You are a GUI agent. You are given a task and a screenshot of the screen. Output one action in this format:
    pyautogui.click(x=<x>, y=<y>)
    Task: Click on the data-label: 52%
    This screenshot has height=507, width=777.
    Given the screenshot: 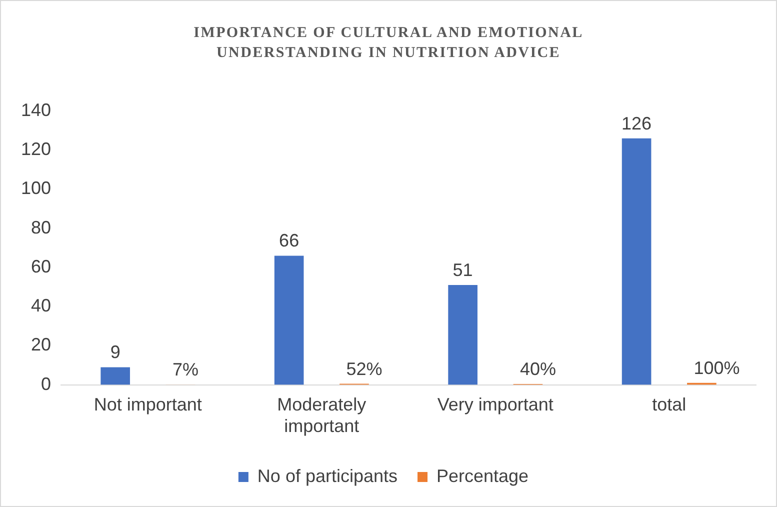 What is the action you would take?
    pyautogui.click(x=364, y=368)
    